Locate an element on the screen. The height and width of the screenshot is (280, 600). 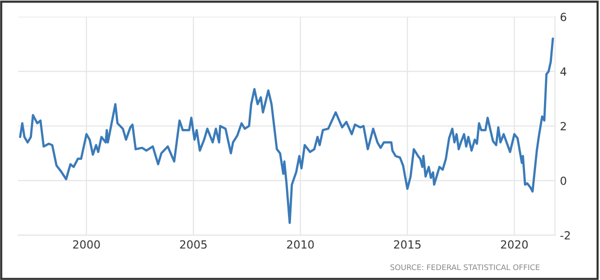
x-tick-label: 2020 is located at coordinates (514, 244).